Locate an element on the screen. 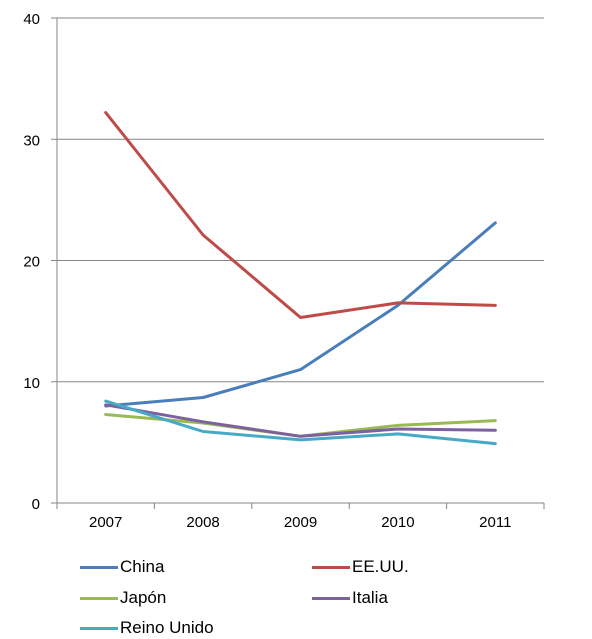 This screenshot has height=639, width=592. legend-label-japon: Japón is located at coordinates (143, 597).